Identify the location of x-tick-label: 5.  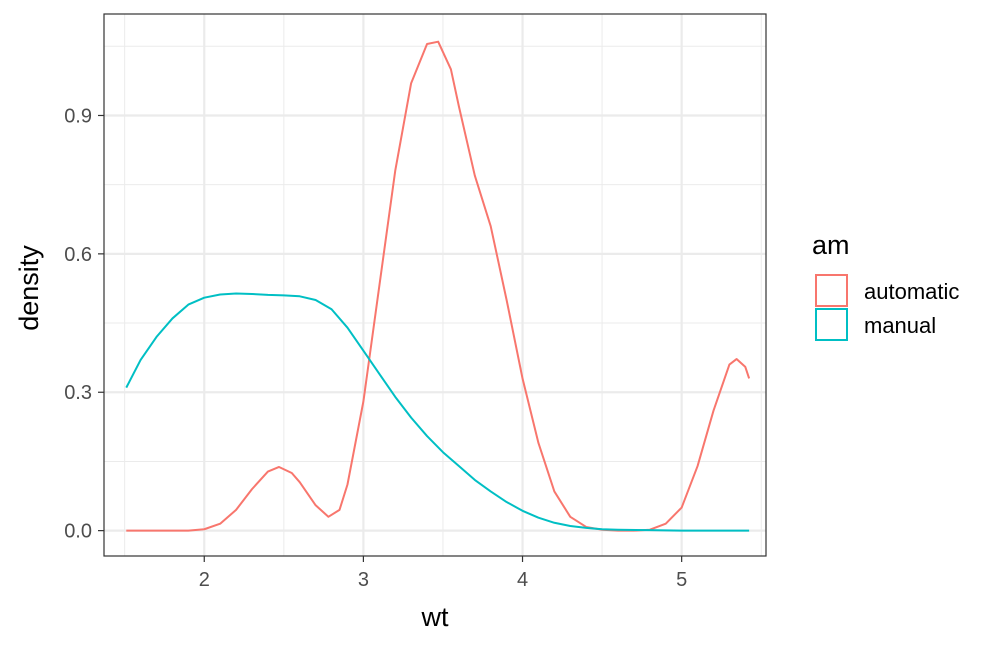
(681, 580).